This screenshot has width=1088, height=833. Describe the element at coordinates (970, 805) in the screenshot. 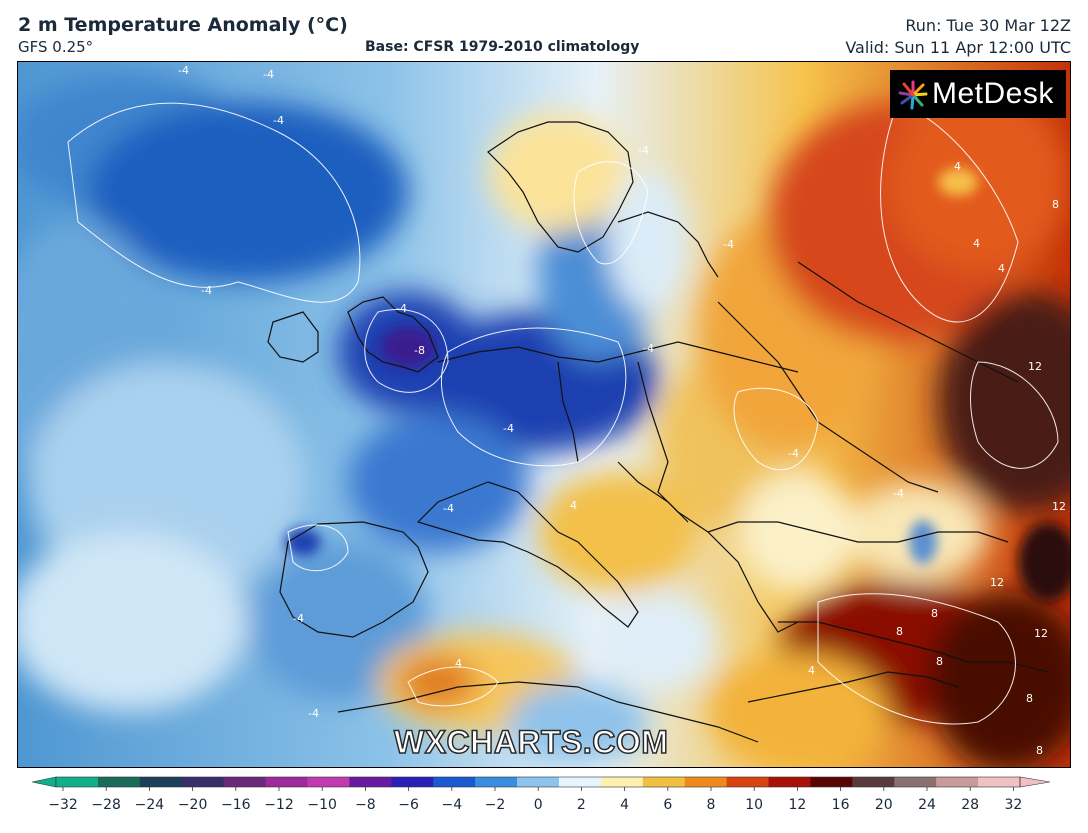

I see `colorbar-tick-label: 28` at that location.